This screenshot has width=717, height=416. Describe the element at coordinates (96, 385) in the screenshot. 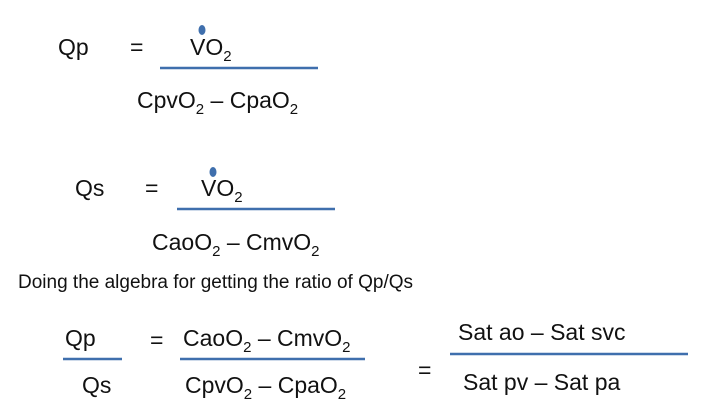

I see `denominator: Qs` at that location.